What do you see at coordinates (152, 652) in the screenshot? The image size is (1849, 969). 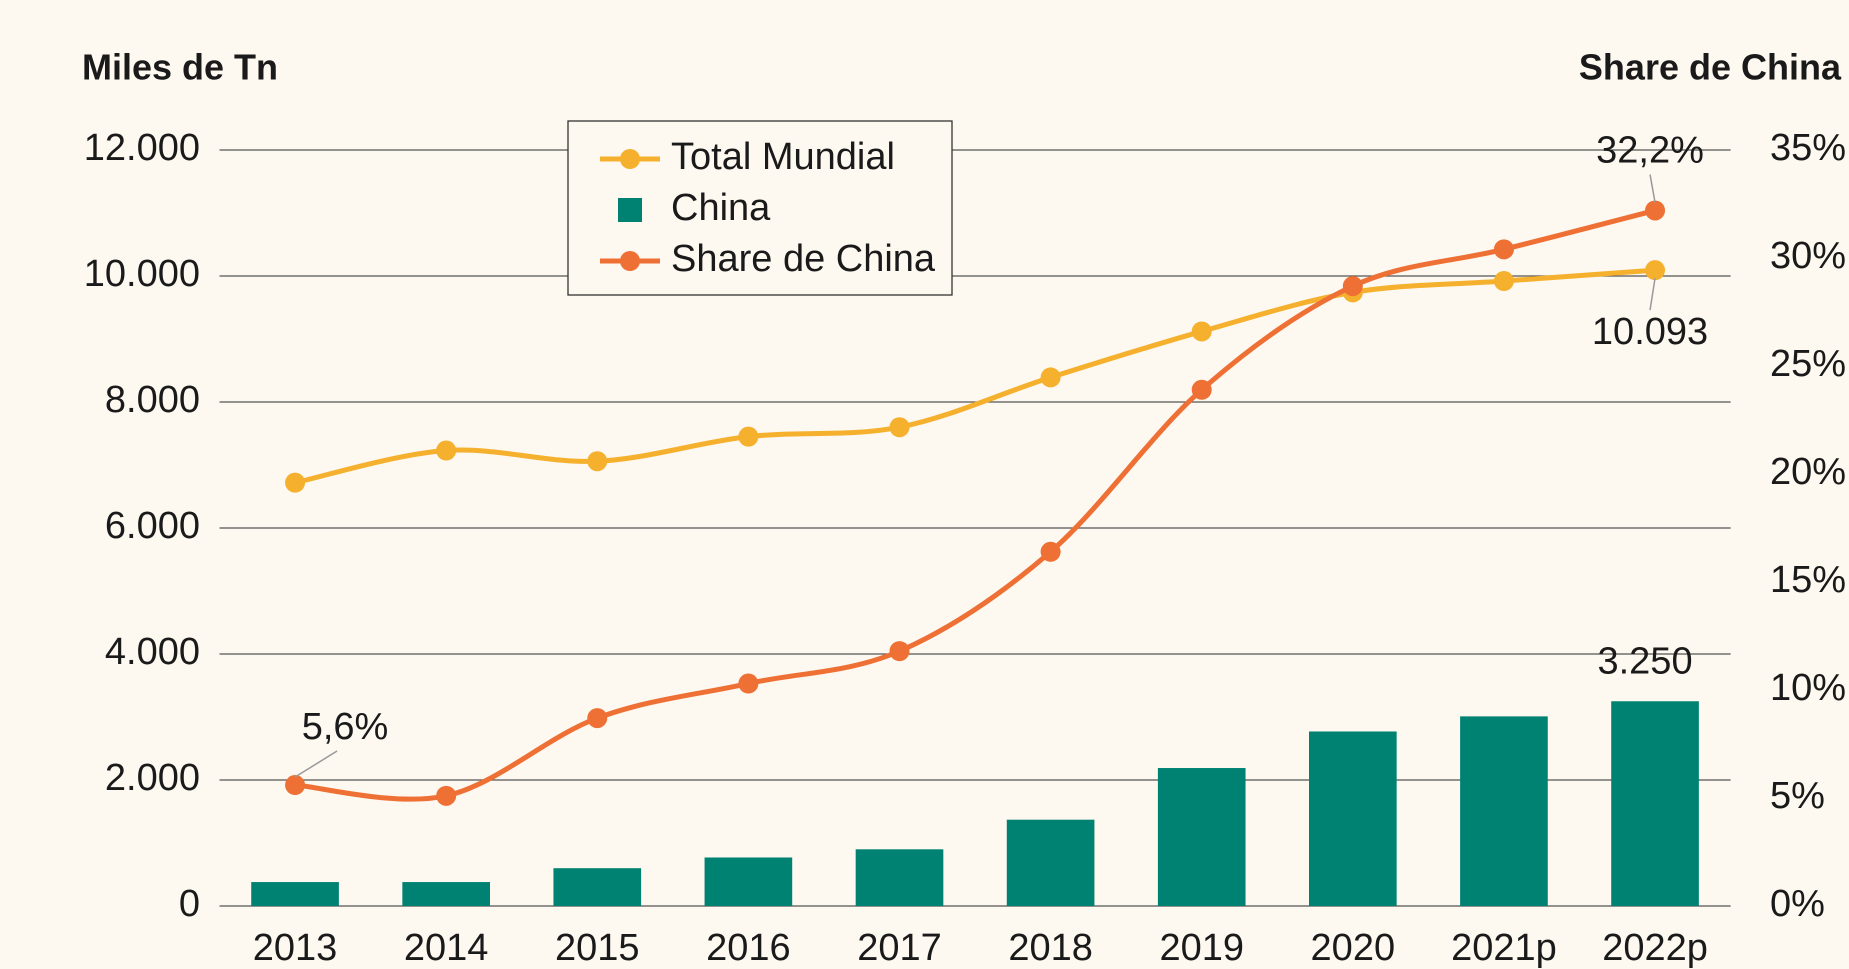 I see `y-tick-label: 4.000` at bounding box center [152, 652].